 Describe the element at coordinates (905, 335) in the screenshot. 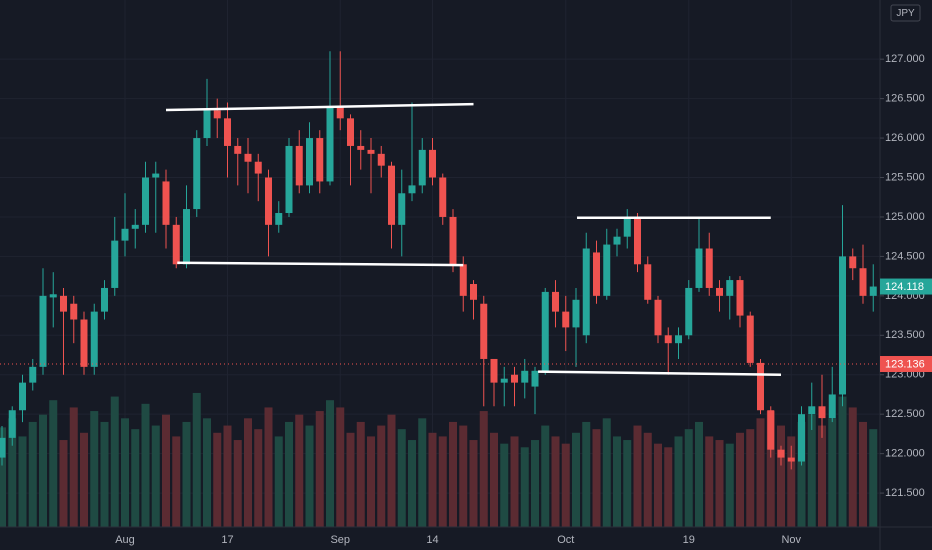

I see `y-tick-label: 123.500` at that location.